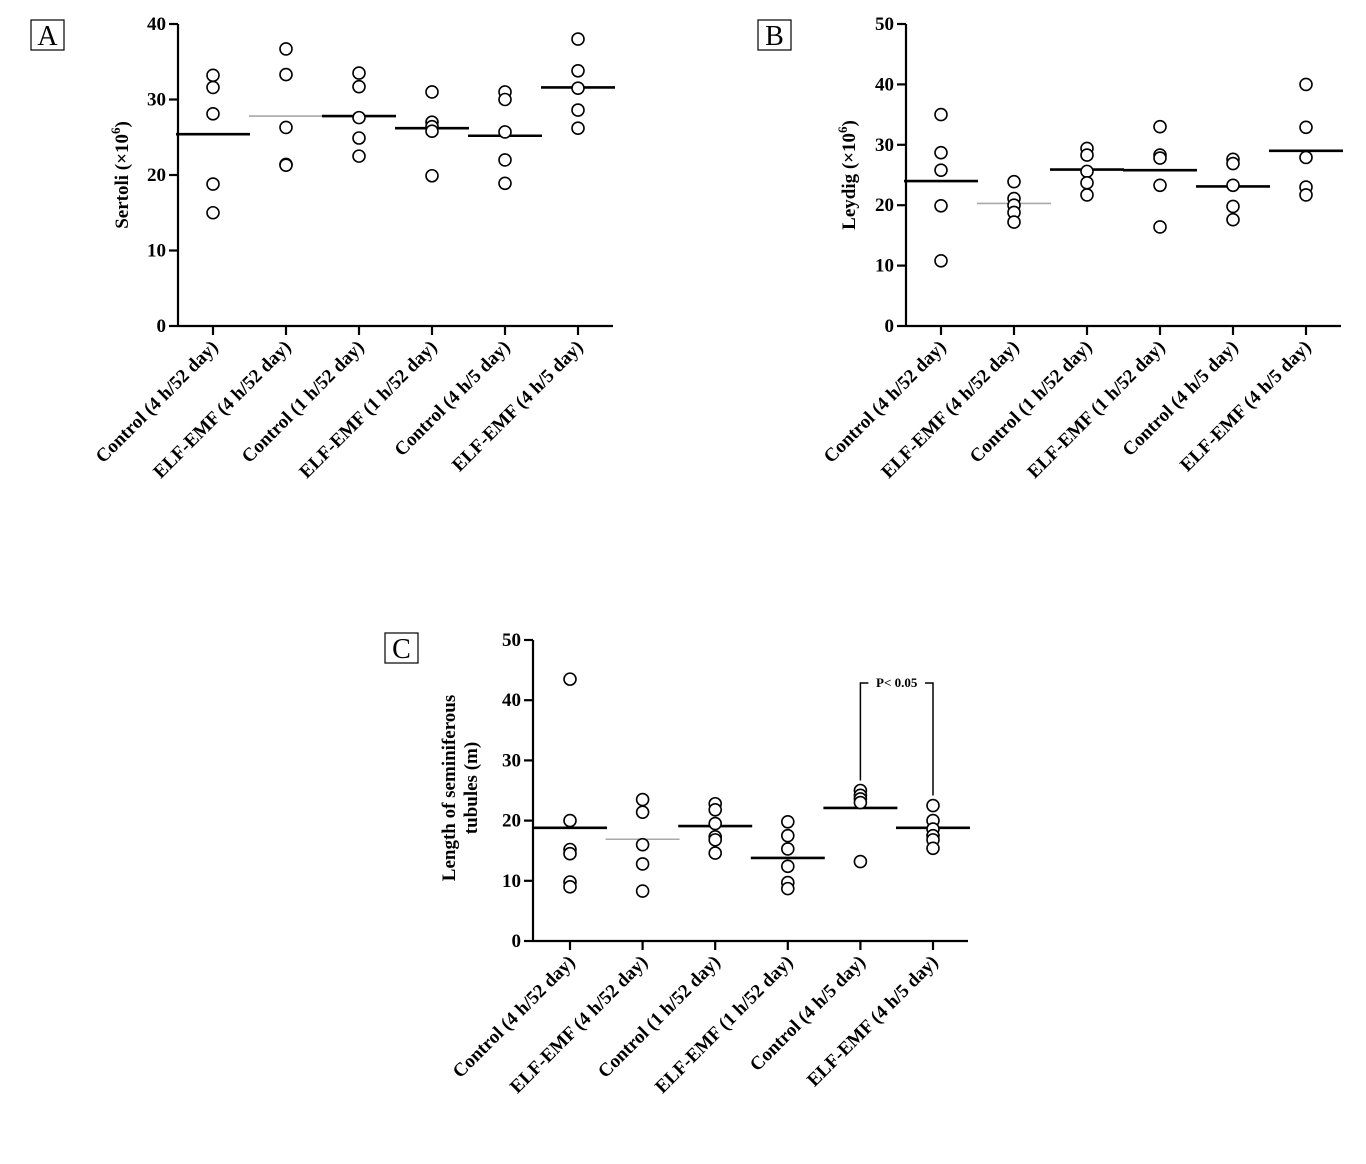  What do you see at coordinates (849, 123) in the screenshot?
I see `panel-b-y-axis-title-tail: )` at bounding box center [849, 123].